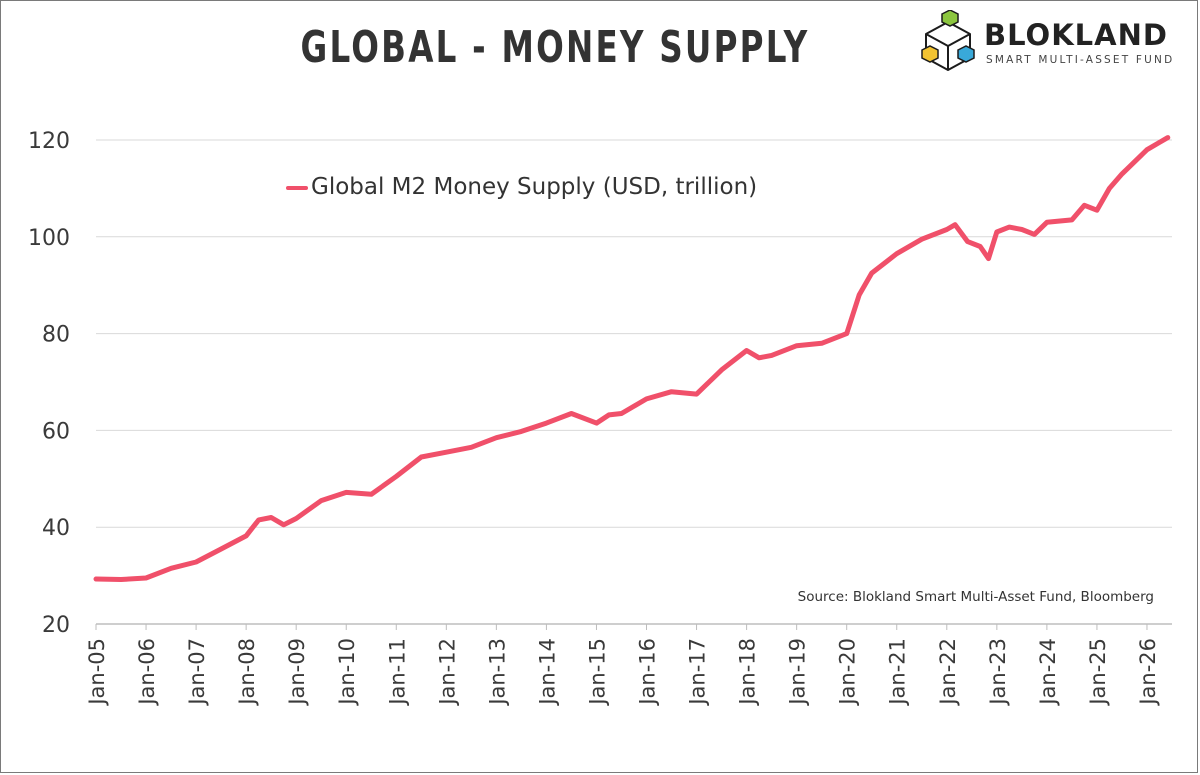 This screenshot has width=1200, height=775. I want to click on x-tick-label-Jan-10: Jan-10, so click(347, 672).